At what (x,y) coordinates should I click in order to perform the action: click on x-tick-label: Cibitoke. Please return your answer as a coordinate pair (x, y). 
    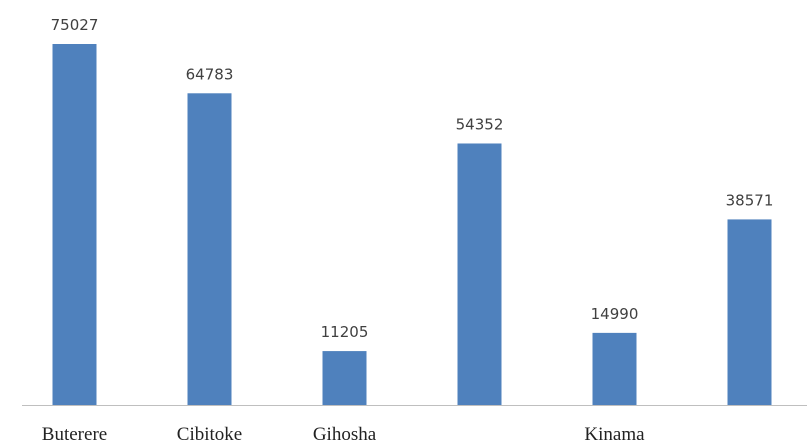
    Looking at the image, I should click on (209, 434).